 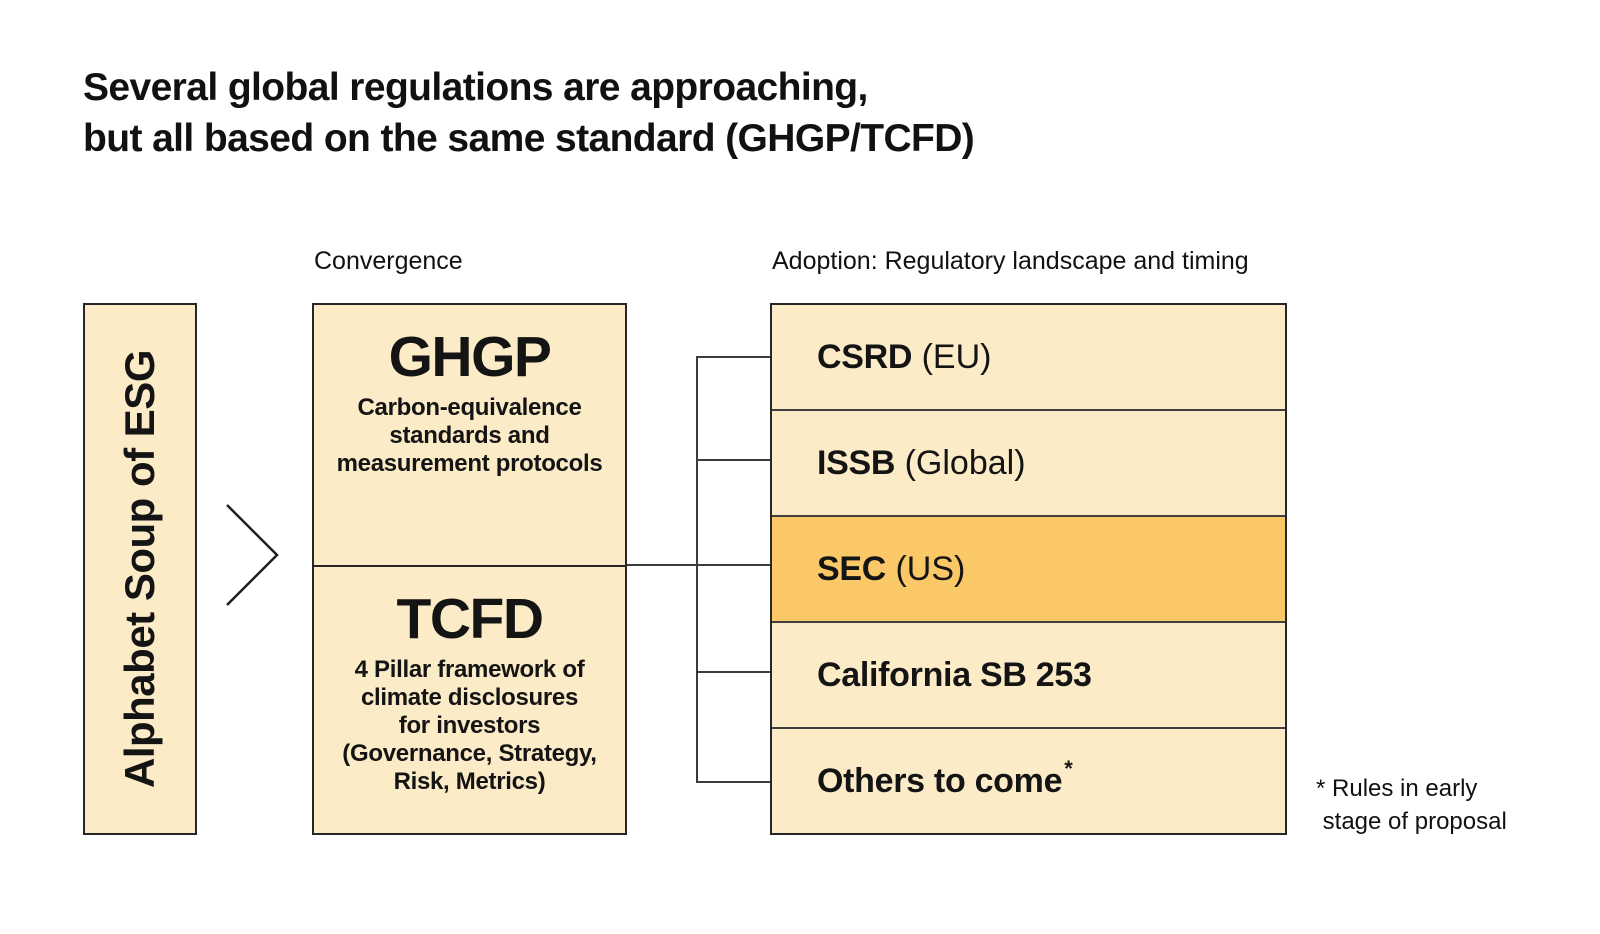 I want to click on regulation-row-sec: SEC (US), so click(x=1028, y=568).